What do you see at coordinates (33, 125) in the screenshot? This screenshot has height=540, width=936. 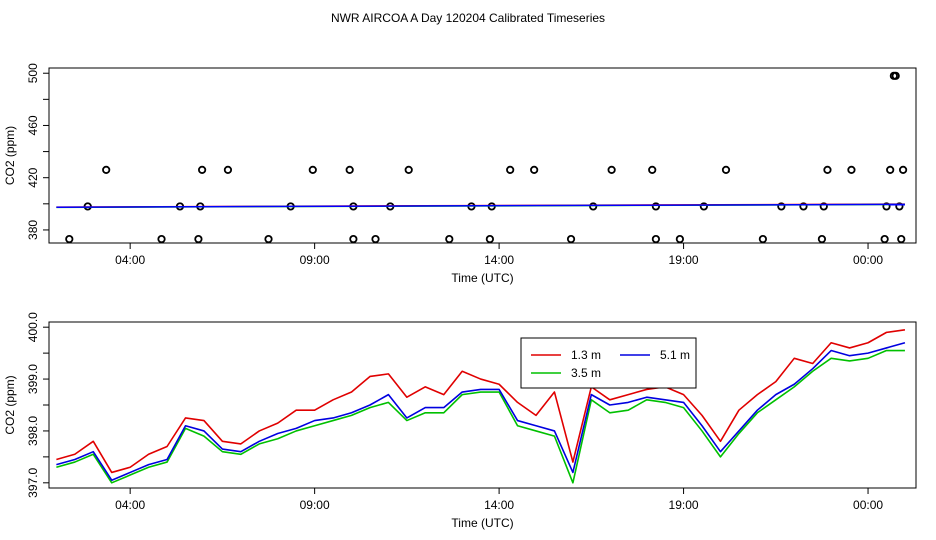 I see `y-tick-label: 460` at bounding box center [33, 125].